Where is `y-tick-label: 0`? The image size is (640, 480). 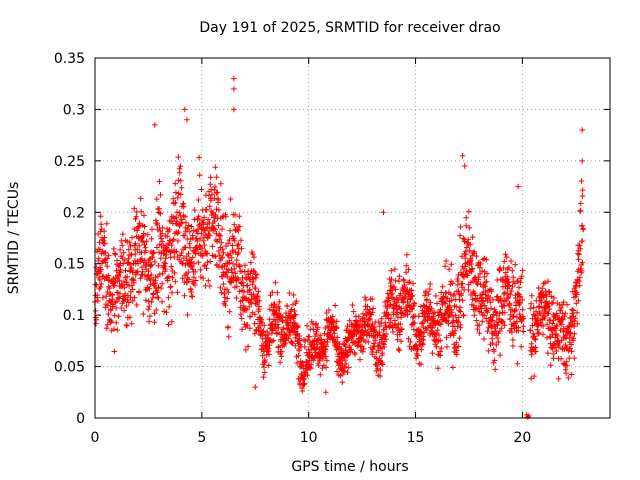 y-tick-label: 0 is located at coordinates (80, 419).